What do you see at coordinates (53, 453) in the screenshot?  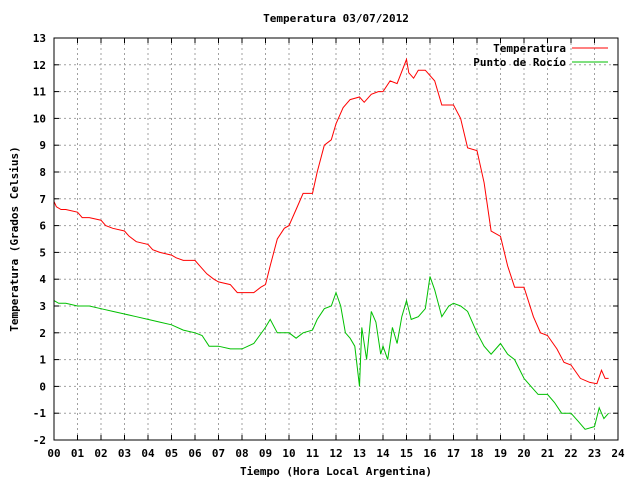 I see `x-tick-label: 00` at bounding box center [53, 453].